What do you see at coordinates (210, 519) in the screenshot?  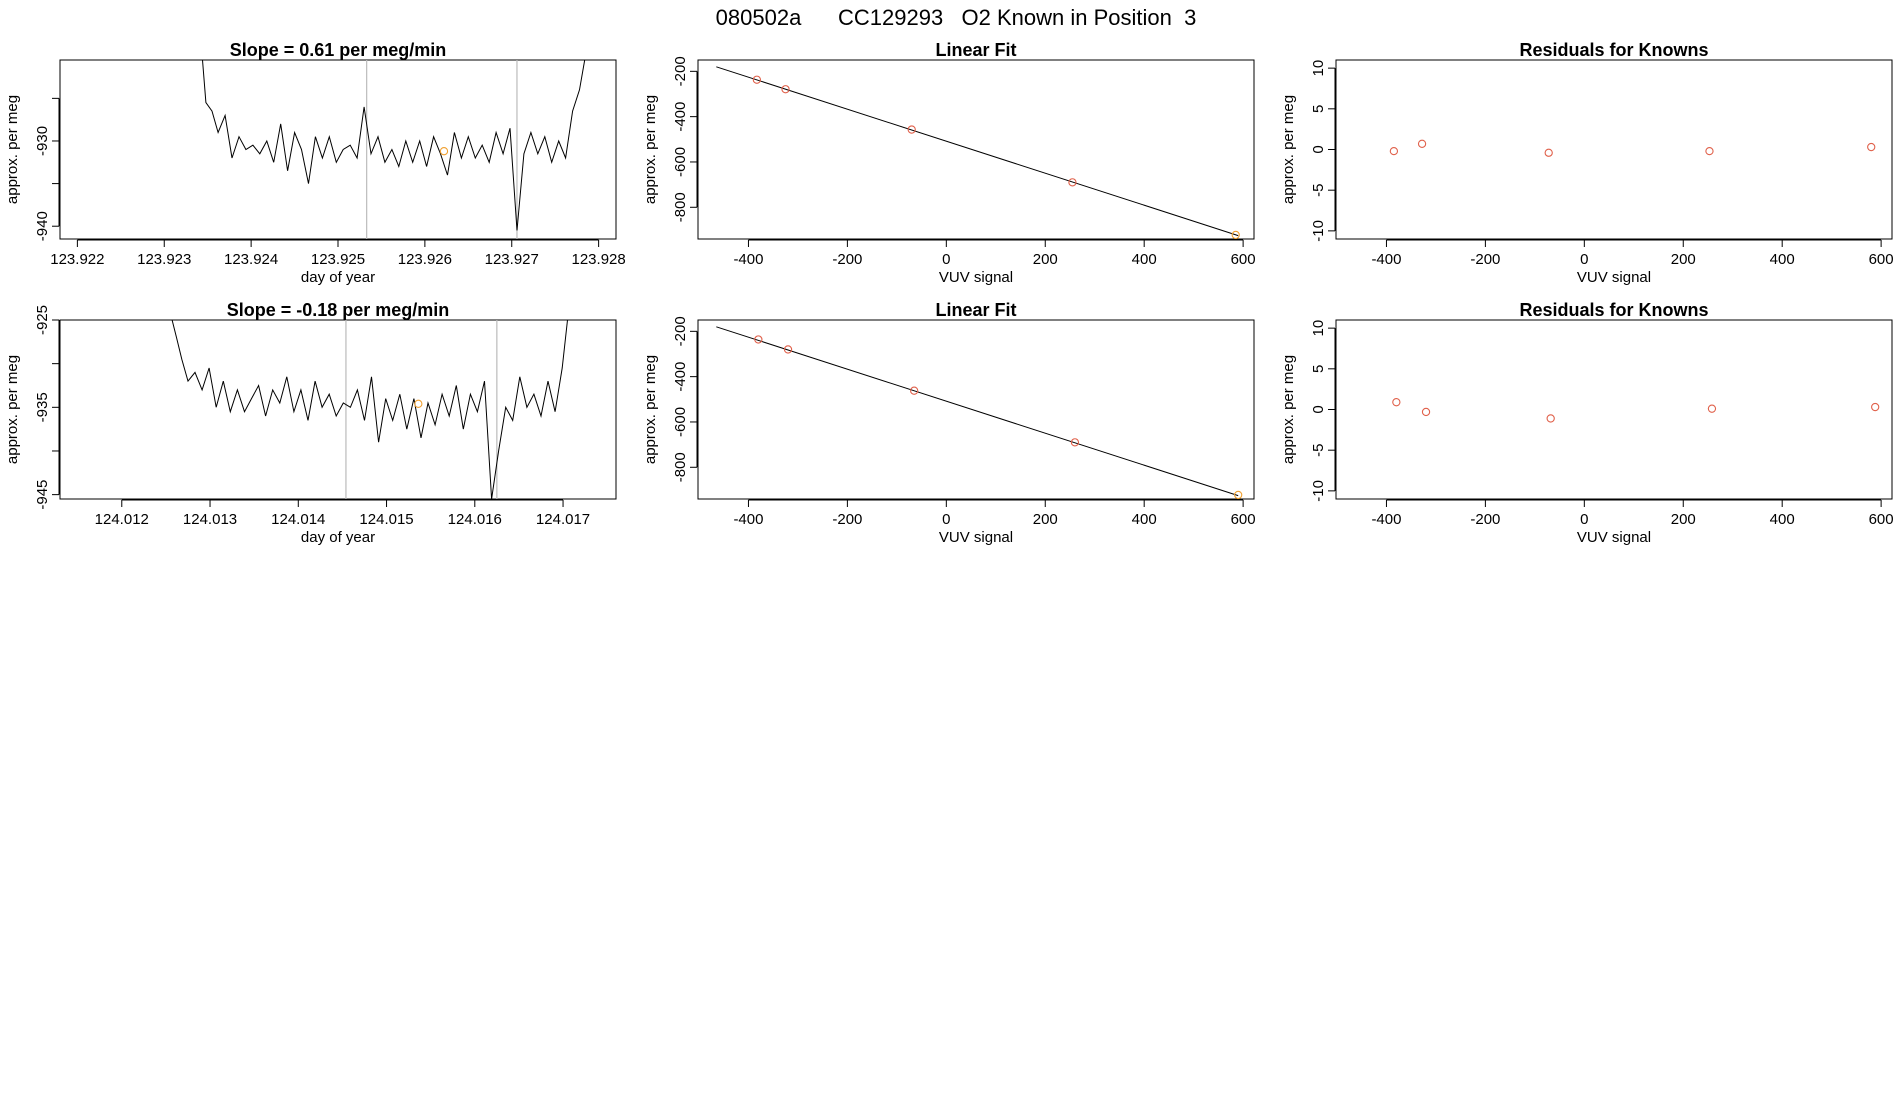 I see `x-tick-label: 124.013` at bounding box center [210, 519].